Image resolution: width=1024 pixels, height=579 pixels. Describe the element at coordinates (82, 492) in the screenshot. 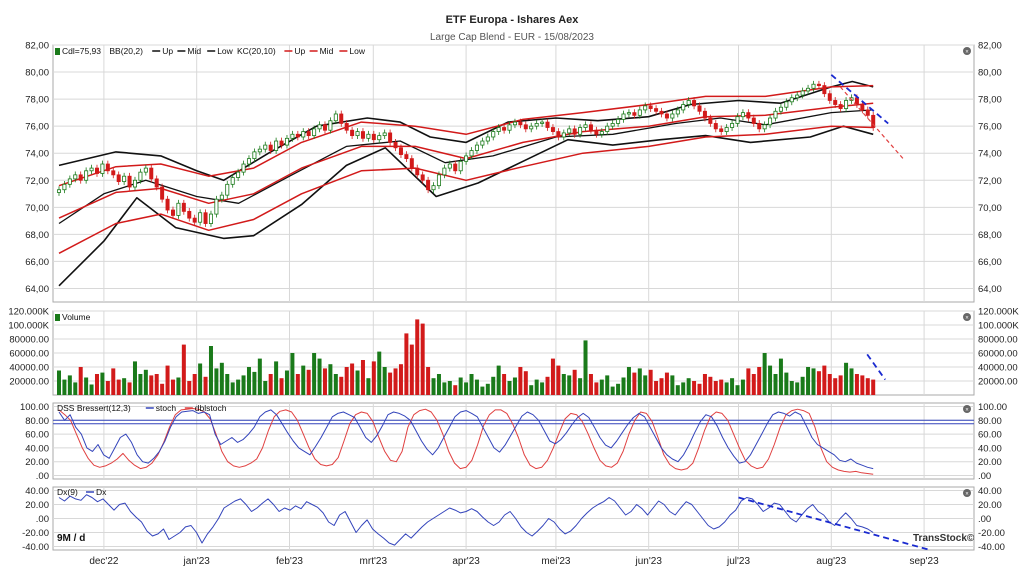

I see `dx-legend: Dx(9) Dx` at that location.